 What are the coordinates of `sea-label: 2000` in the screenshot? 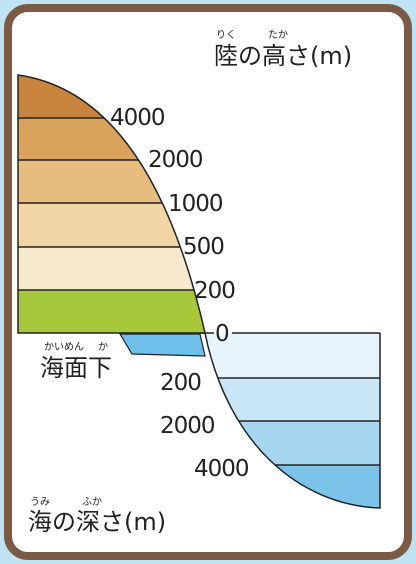 It's located at (187, 426).